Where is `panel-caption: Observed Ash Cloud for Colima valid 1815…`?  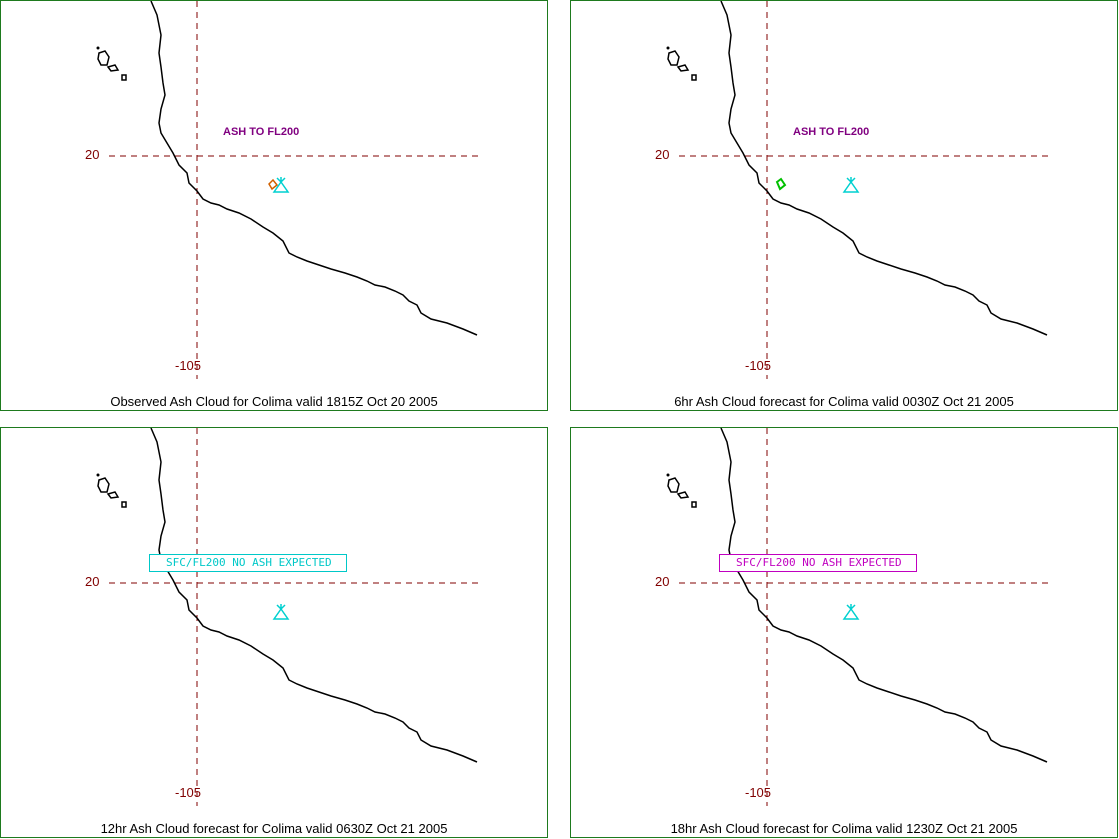 panel-caption: Observed Ash Cloud for Colima valid 1815… is located at coordinates (274, 401).